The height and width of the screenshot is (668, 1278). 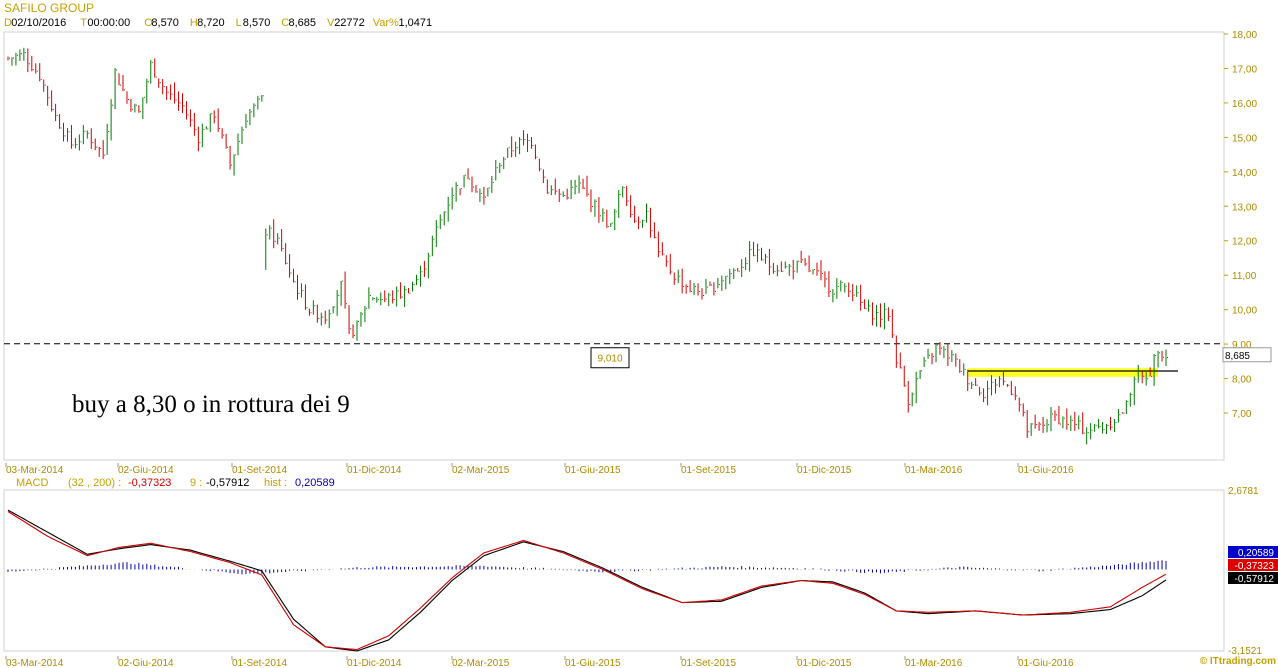 I want to click on macd-y-tick-label: 2,6781, so click(x=1243, y=491).